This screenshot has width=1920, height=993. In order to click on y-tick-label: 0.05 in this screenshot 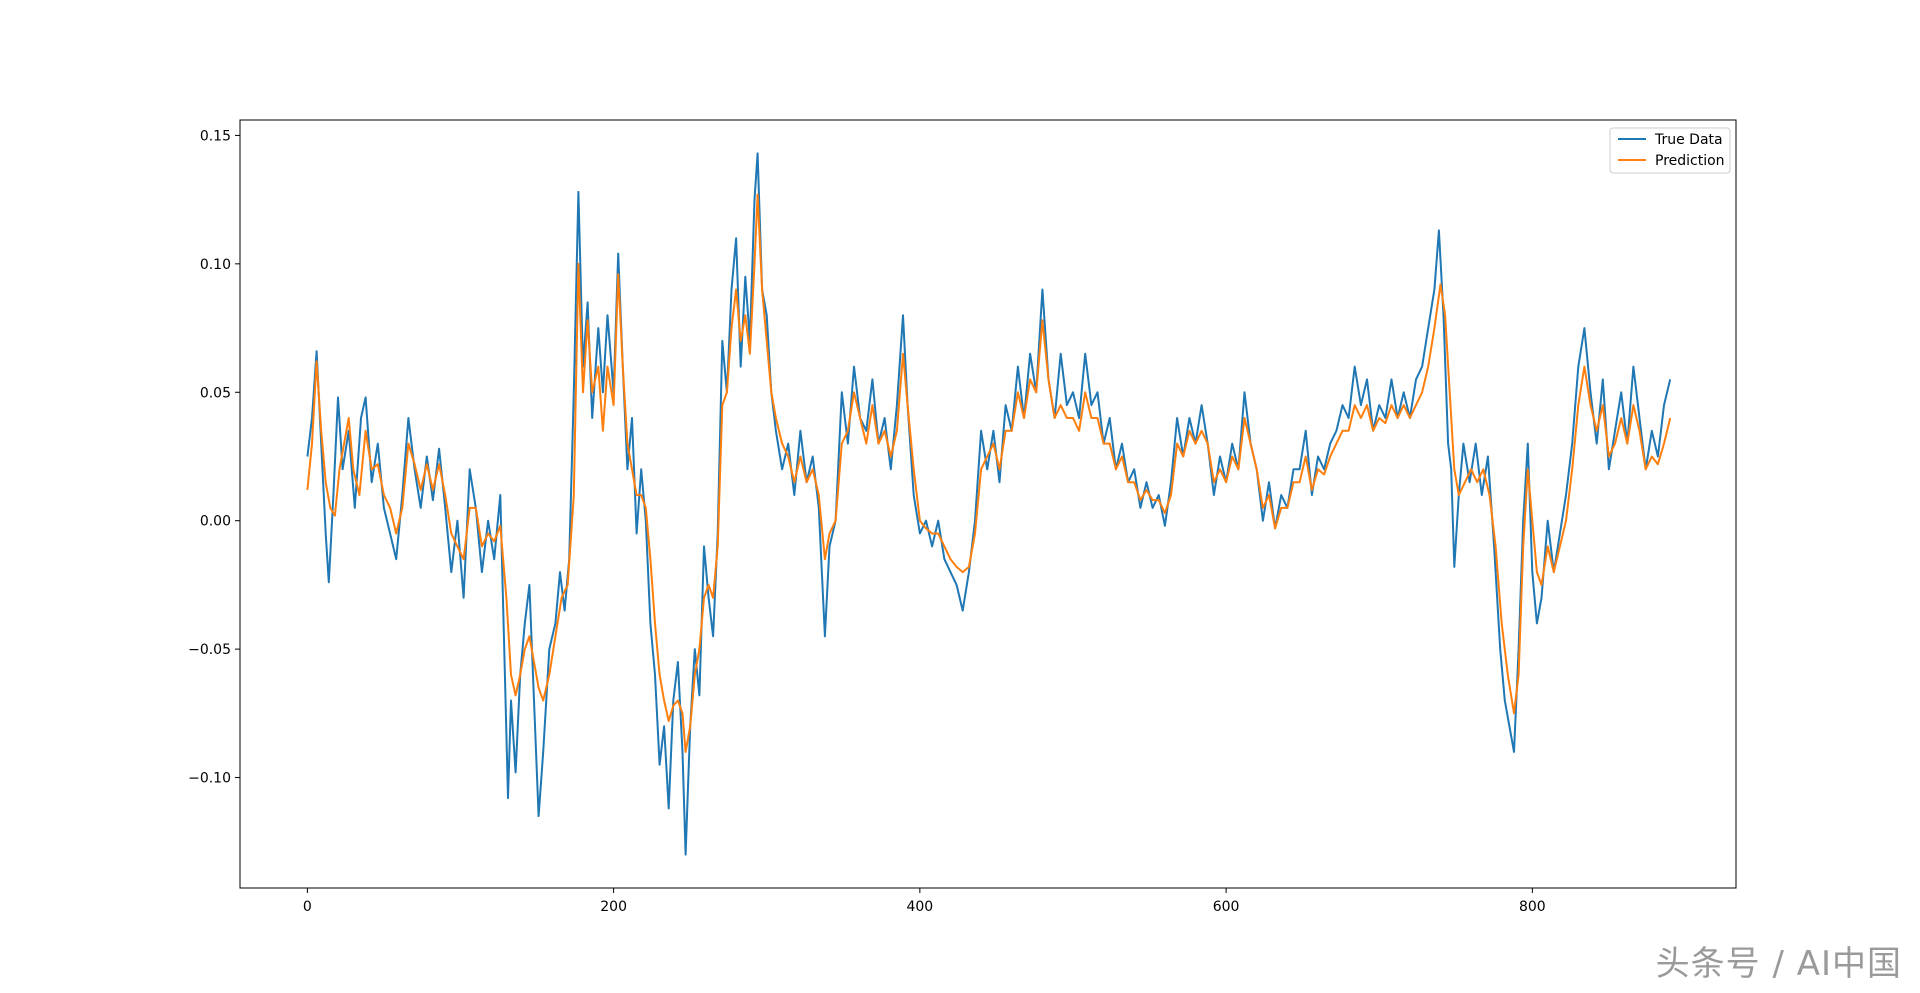, I will do `click(215, 393)`.